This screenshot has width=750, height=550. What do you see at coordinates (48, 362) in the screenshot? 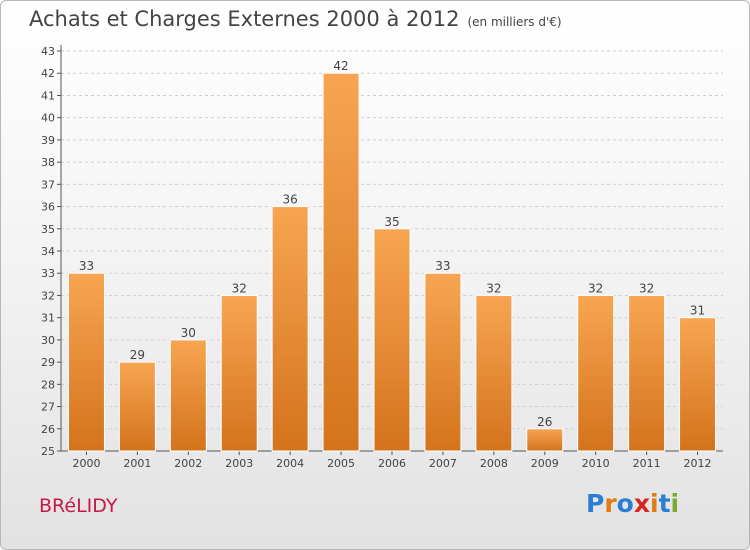
I see `y-tick-label: 29` at bounding box center [48, 362].